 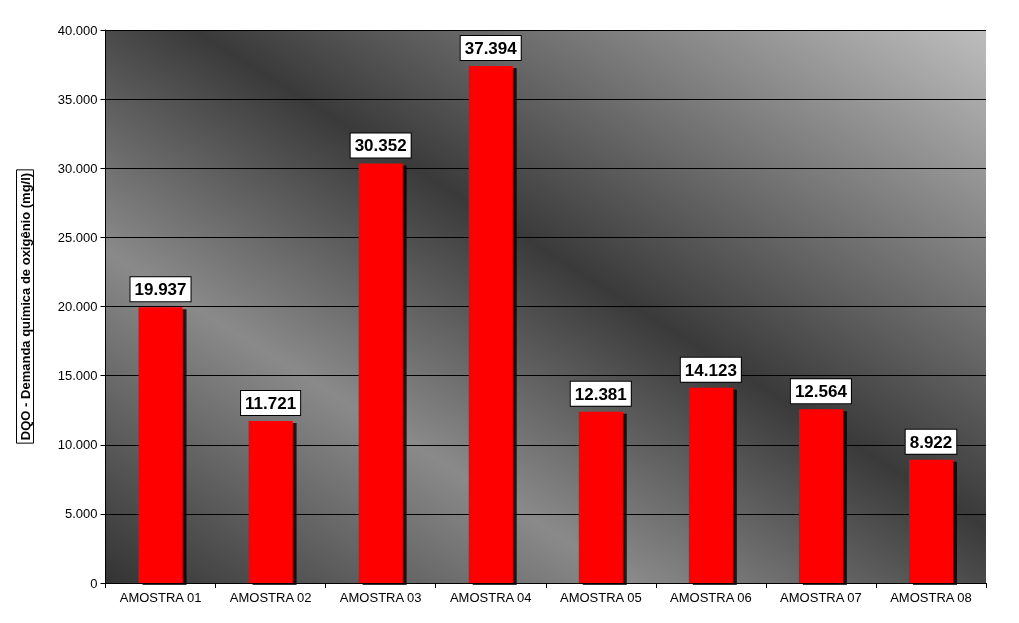 I want to click on y-tick-label: 10.000, so click(x=77, y=445).